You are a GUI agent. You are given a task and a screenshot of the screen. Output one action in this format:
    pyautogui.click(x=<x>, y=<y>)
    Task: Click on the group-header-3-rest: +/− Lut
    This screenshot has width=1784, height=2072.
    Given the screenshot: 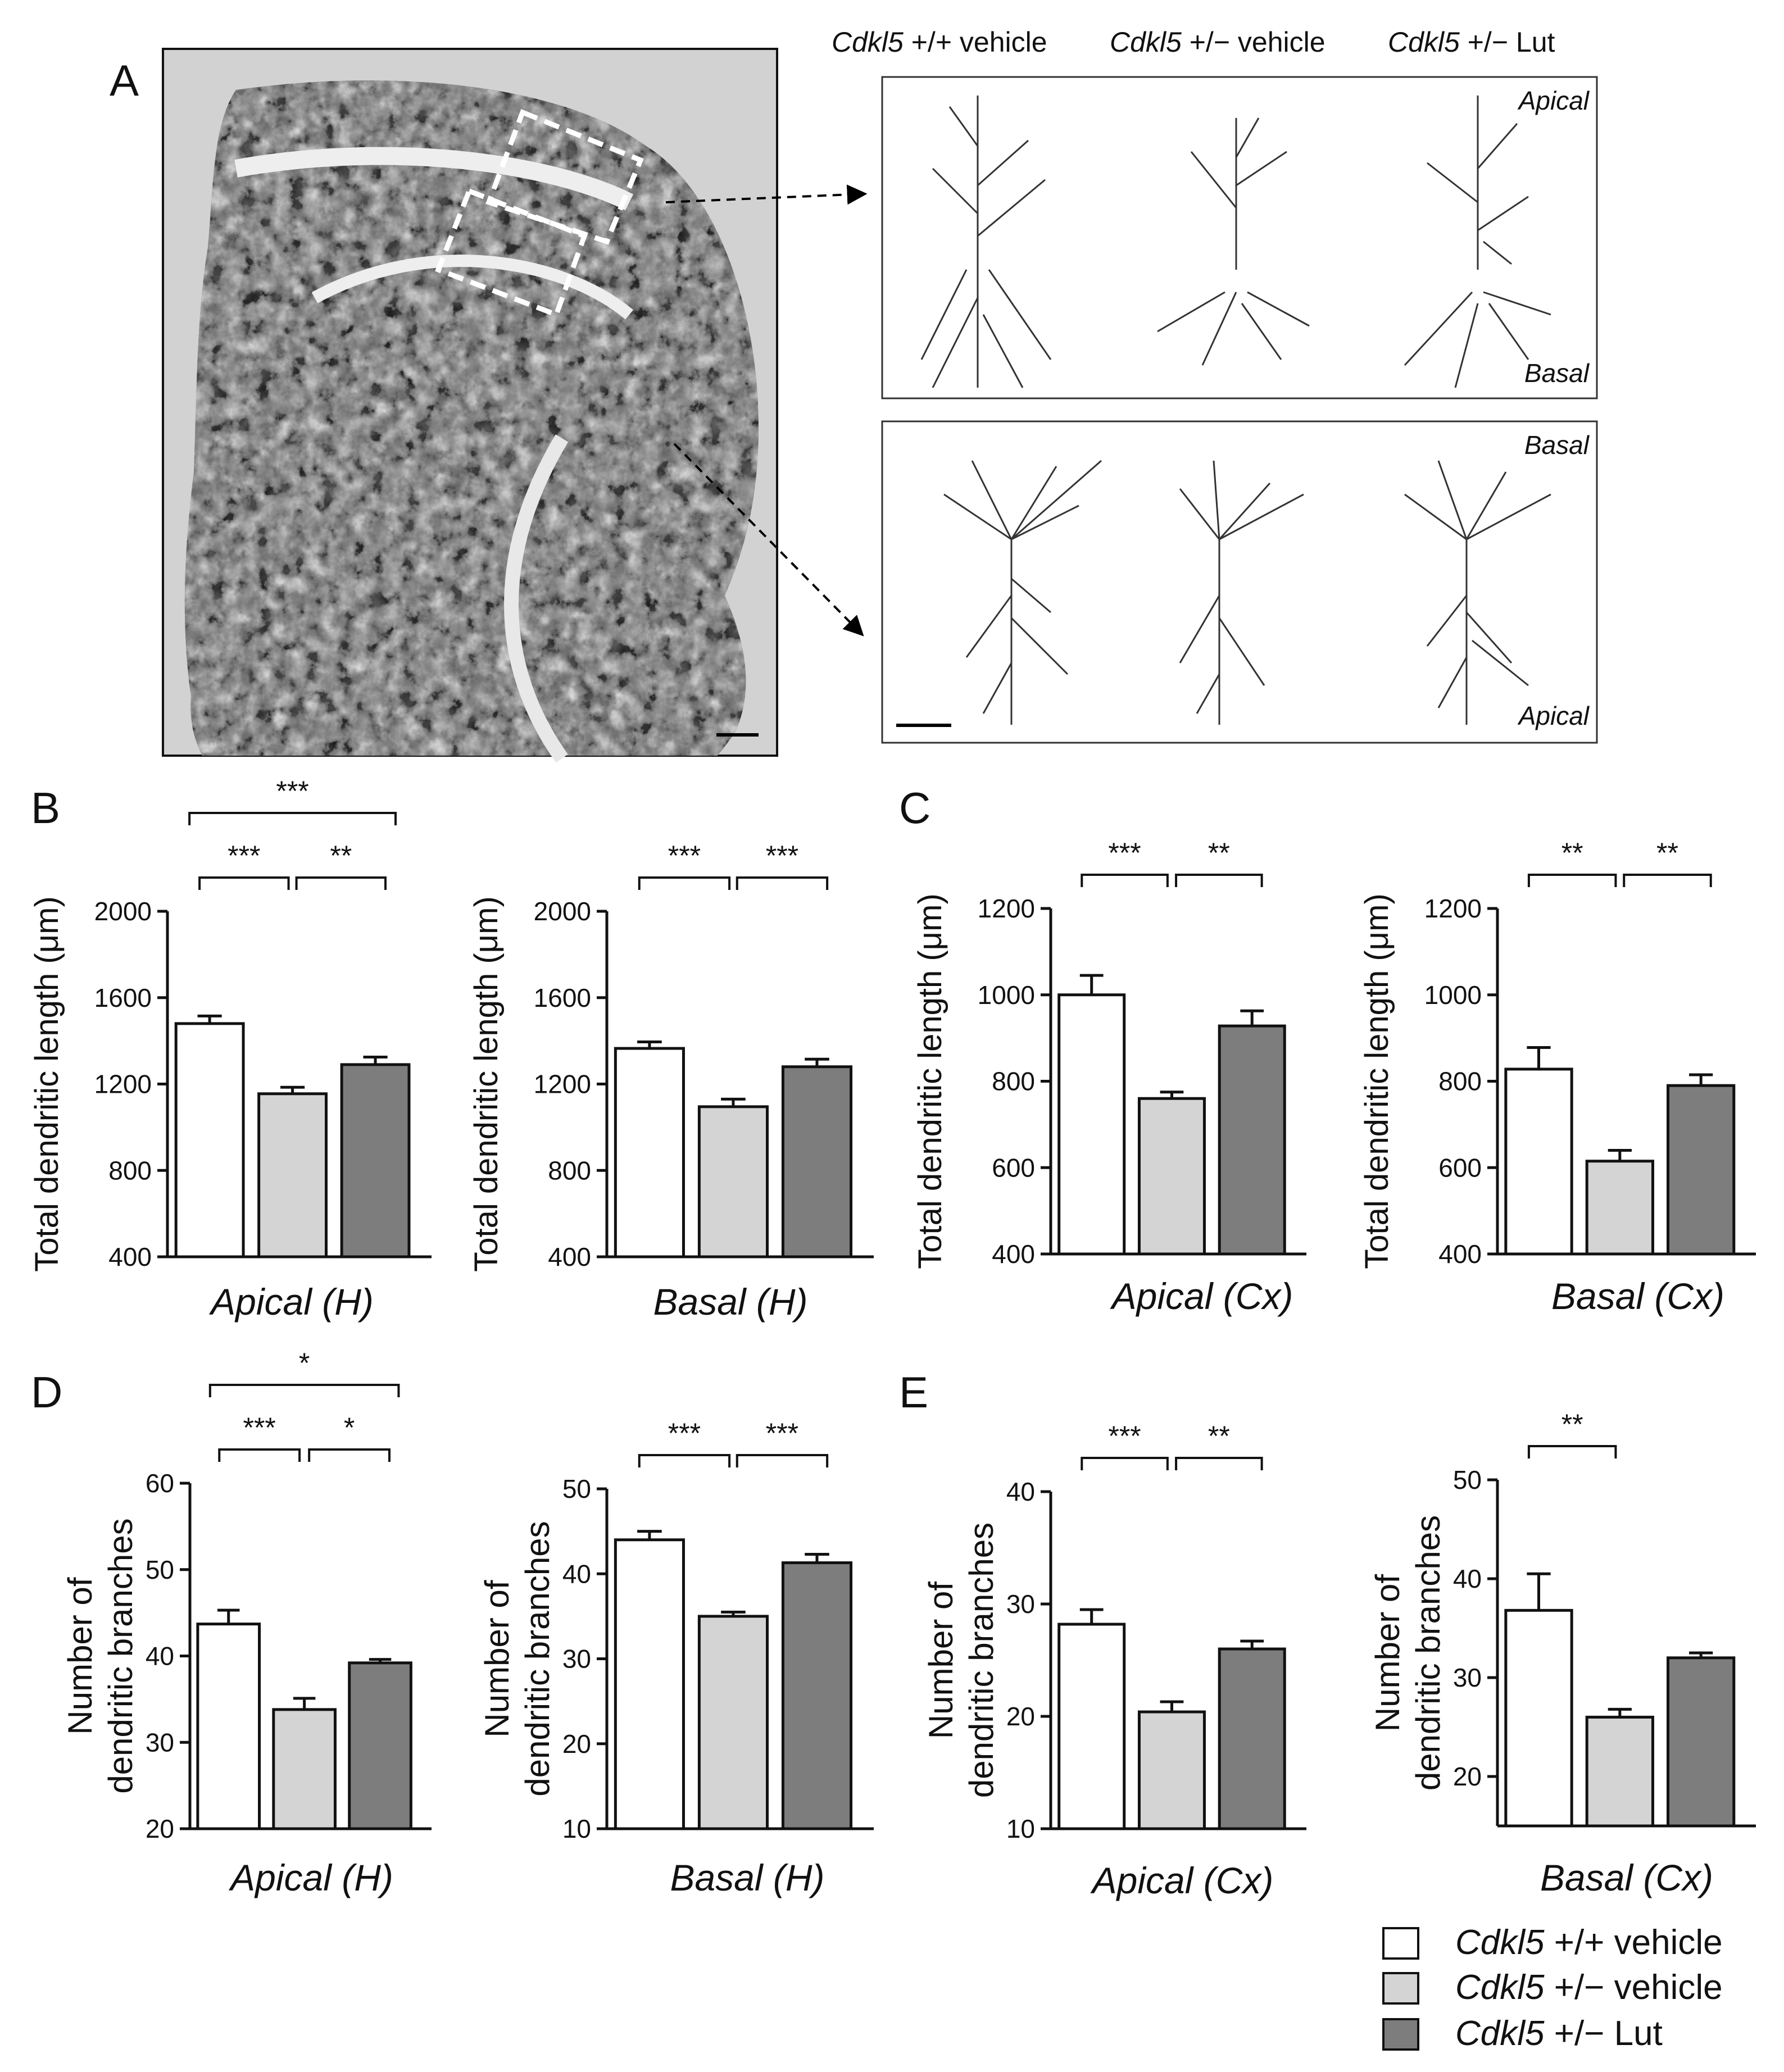 What is the action you would take?
    pyautogui.click(x=1507, y=42)
    